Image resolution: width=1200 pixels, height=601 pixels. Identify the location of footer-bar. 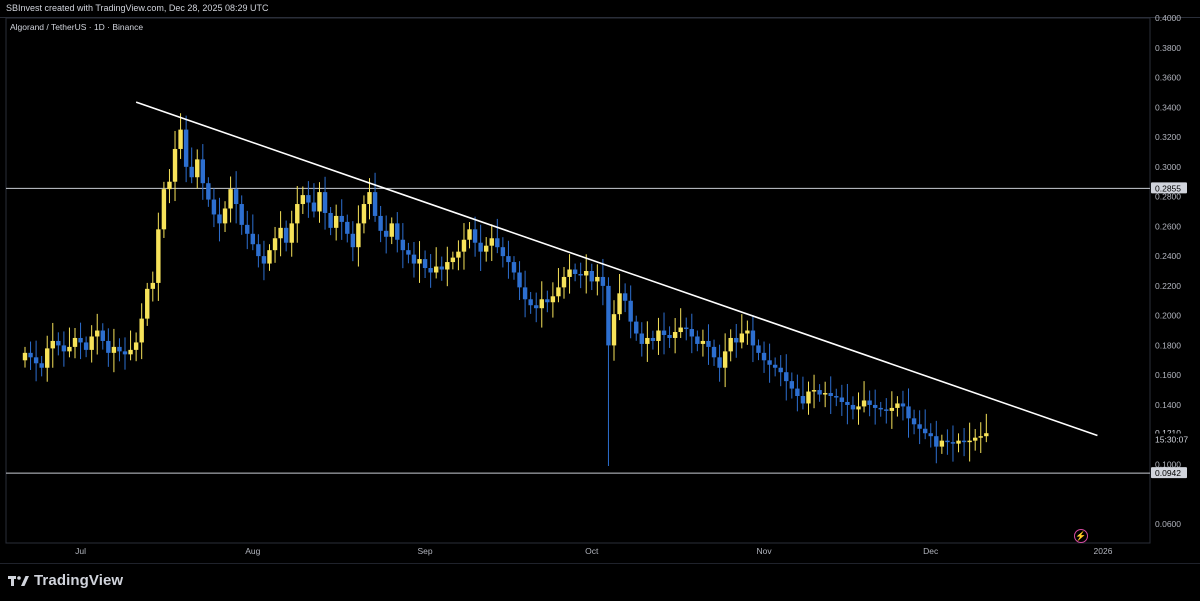
(600, 582).